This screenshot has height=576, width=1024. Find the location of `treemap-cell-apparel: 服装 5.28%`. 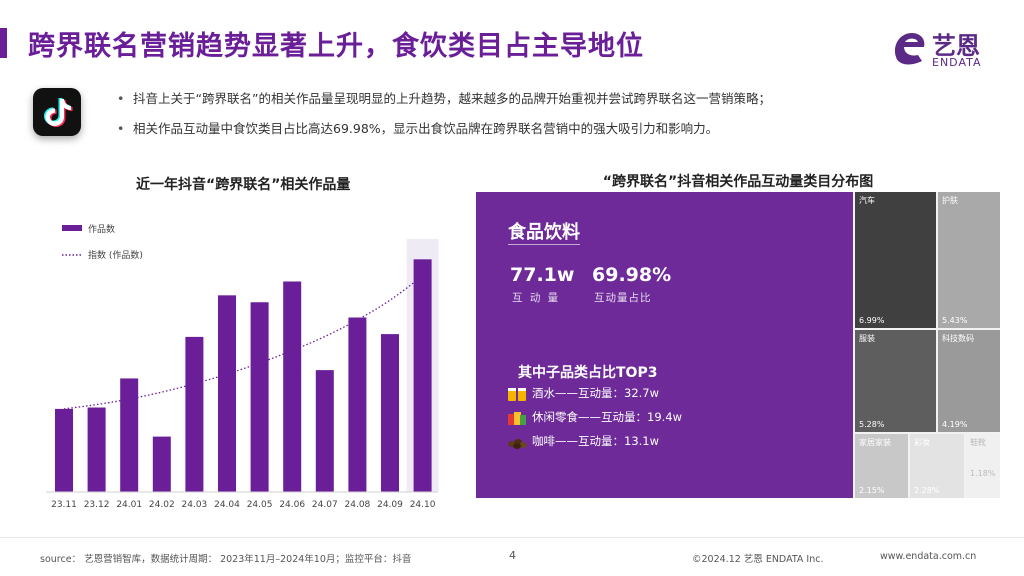

treemap-cell-apparel: 服装 5.28% is located at coordinates (895, 381).